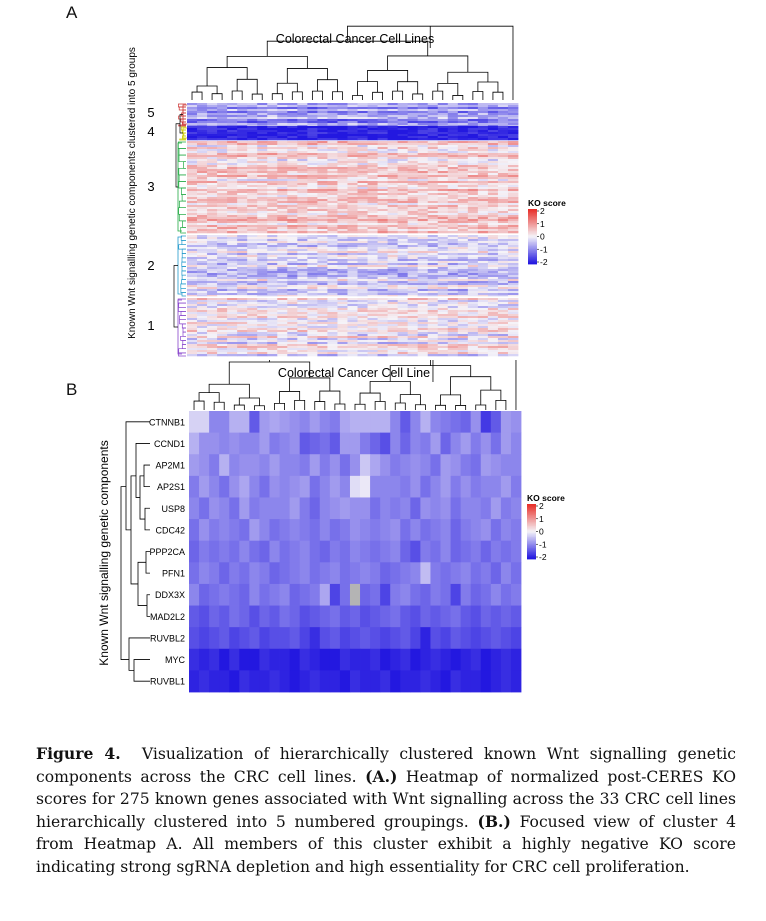  What do you see at coordinates (183, 191) in the screenshot?
I see `heatmap-a-row-branch` at bounding box center [183, 191].